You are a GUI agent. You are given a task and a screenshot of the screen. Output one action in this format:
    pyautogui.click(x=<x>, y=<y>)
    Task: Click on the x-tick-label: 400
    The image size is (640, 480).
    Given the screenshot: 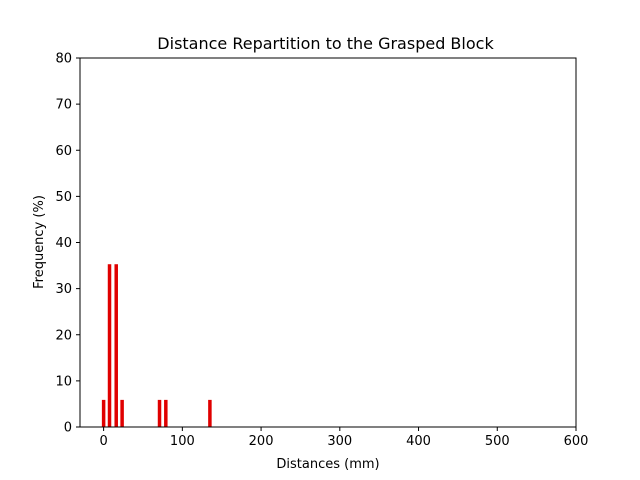 What is the action you would take?
    pyautogui.click(x=418, y=441)
    